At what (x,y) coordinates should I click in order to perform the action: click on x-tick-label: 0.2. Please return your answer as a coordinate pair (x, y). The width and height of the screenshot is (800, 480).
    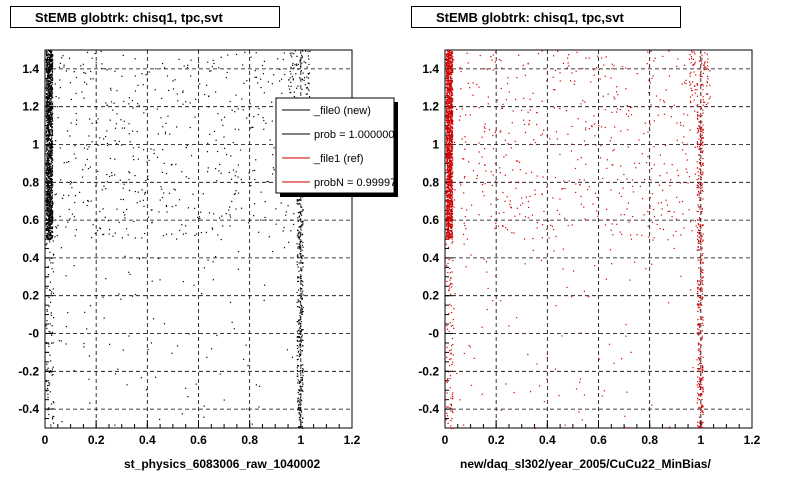
    Looking at the image, I should click on (496, 440).